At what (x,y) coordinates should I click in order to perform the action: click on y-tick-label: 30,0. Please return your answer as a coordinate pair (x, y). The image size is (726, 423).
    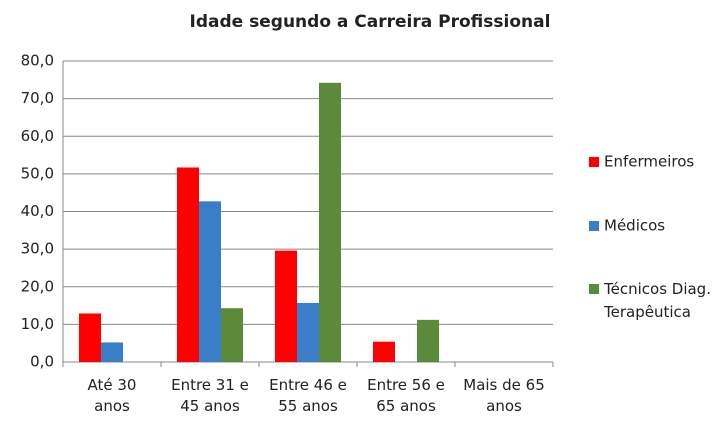
    Looking at the image, I should click on (37, 249).